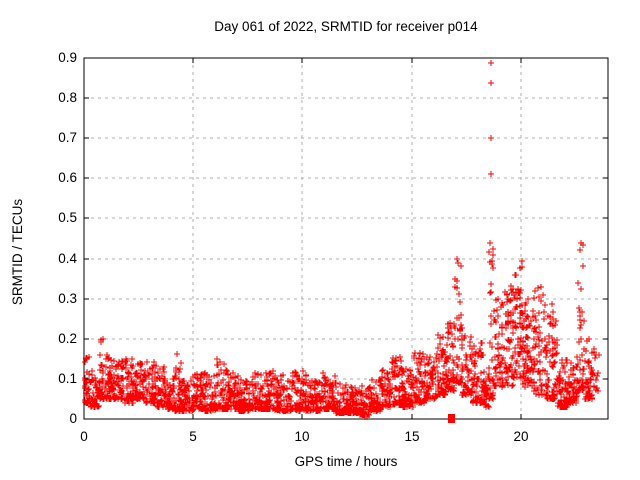 This screenshot has width=640, height=480. Describe the element at coordinates (67, 258) in the screenshot. I see `y-tick-label: 0.4` at that location.